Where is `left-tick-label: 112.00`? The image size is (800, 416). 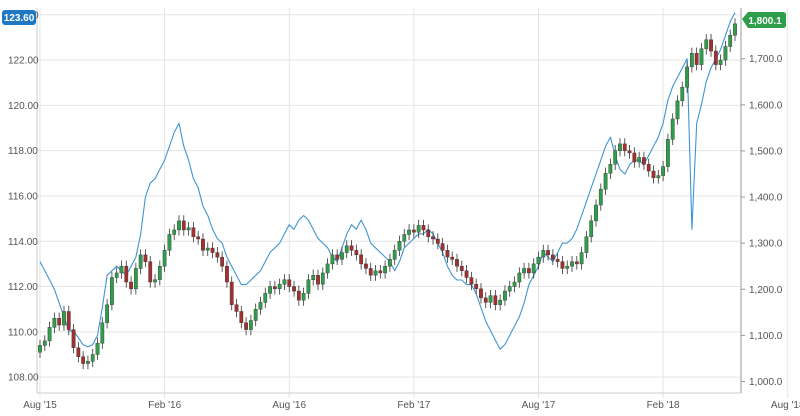
left-tick-label: 112.00 is located at coordinates (23, 287).